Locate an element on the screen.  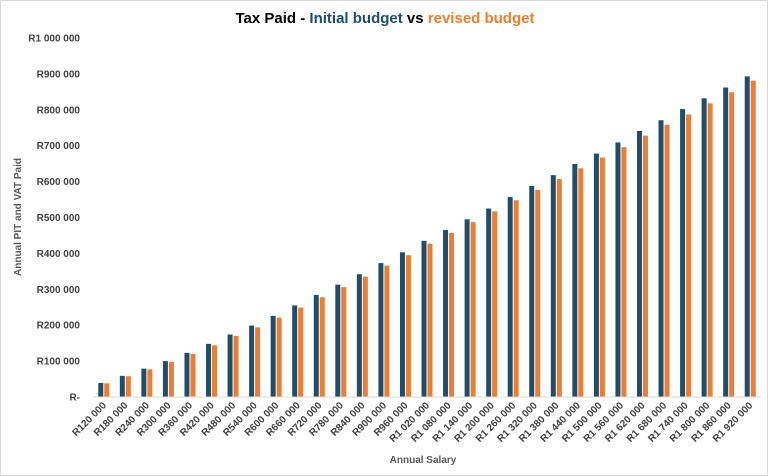
y-tick-label: R600 000 is located at coordinates (59, 182).